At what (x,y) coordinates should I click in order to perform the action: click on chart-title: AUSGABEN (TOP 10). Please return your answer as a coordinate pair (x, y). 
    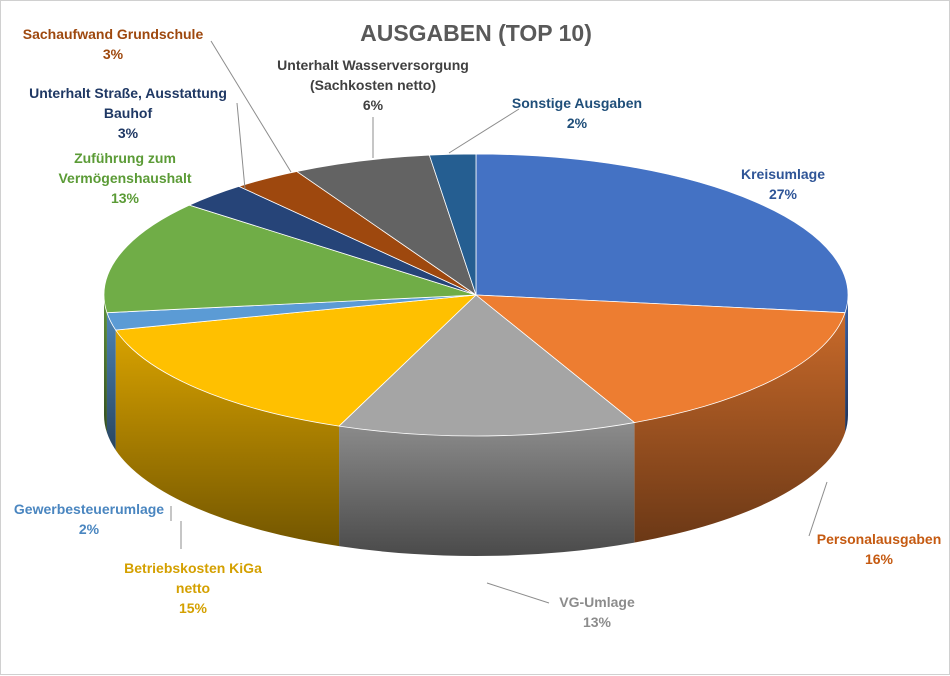
    Looking at the image, I should click on (476, 33).